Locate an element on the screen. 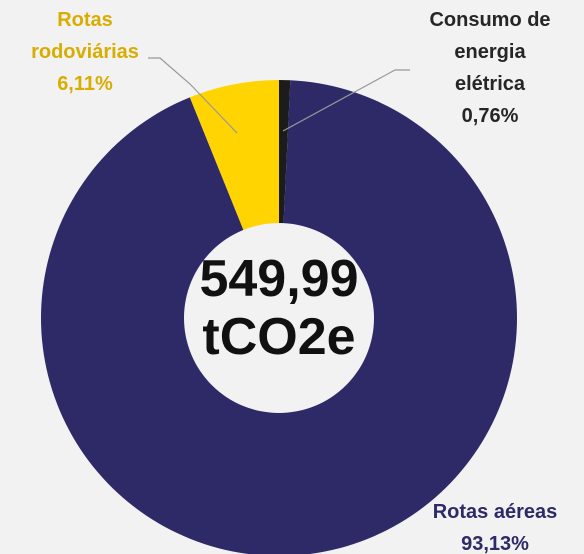  center-label: 549,99 tCO2e is located at coordinates (279, 308).